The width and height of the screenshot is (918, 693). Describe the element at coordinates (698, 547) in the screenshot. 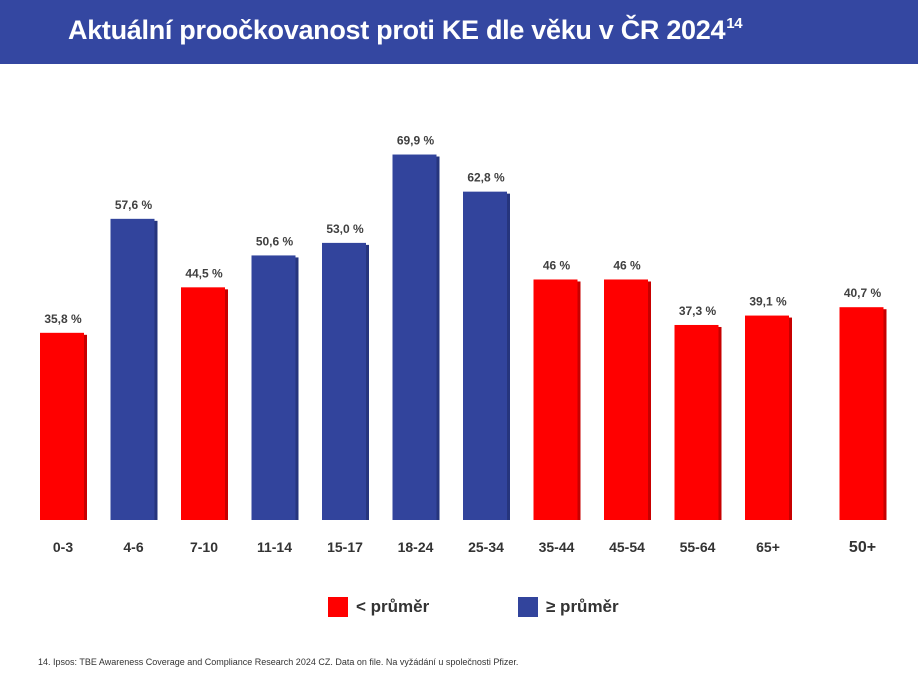

I see `category-label-55-64: 55-64` at that location.